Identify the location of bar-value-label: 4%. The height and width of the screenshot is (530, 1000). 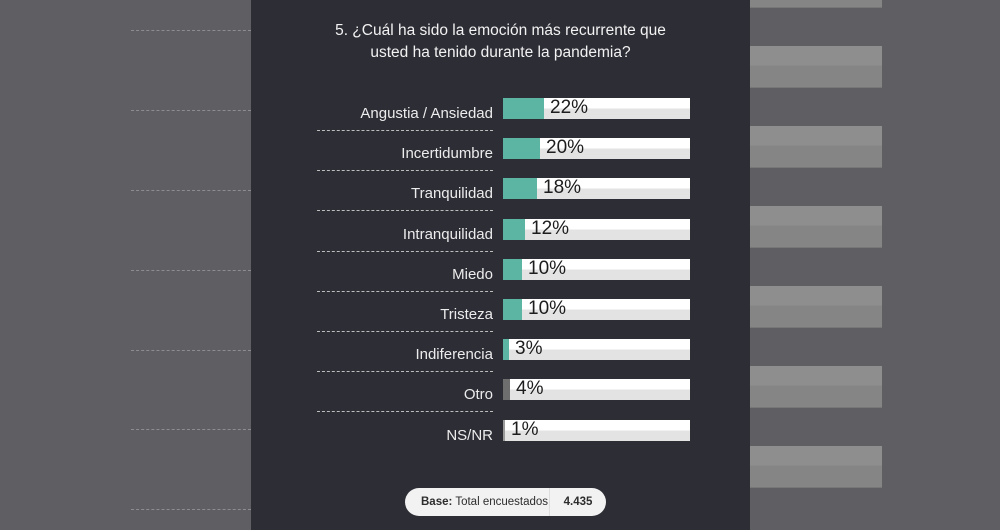
(530, 389).